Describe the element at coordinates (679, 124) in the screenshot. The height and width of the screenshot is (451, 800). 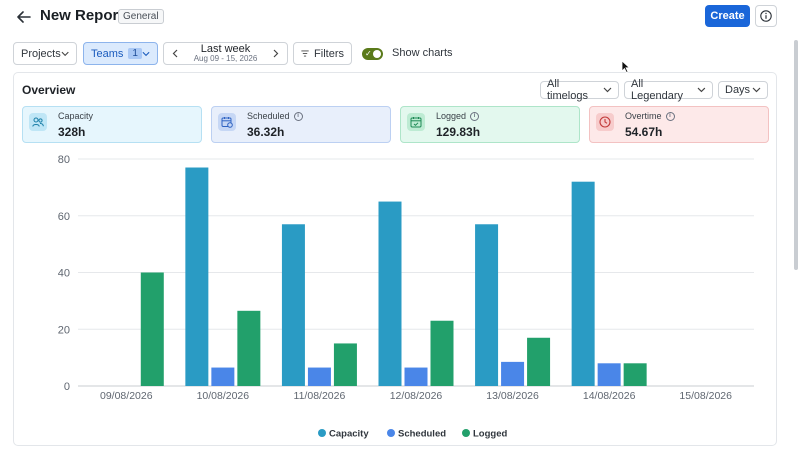
I see `overtime-card: Overtime i 54.67h` at that location.